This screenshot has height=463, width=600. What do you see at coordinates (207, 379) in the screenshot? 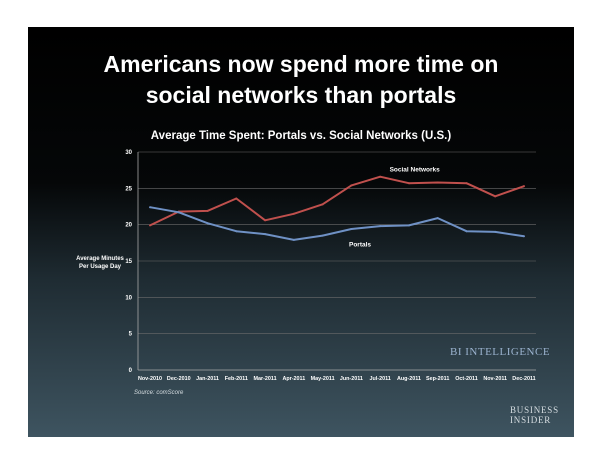
I see `x-tick-label: Jan-2011` at bounding box center [207, 379].